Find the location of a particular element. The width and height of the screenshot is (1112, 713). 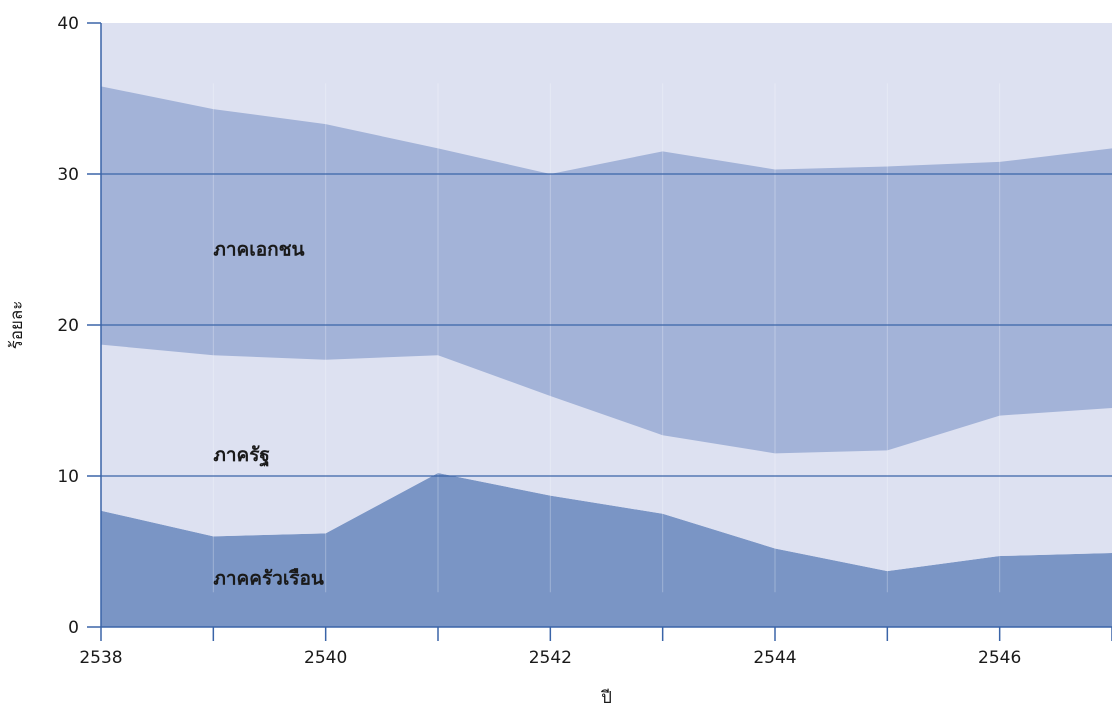

y-axis-title: ร้อยละ is located at coordinates (17, 325).